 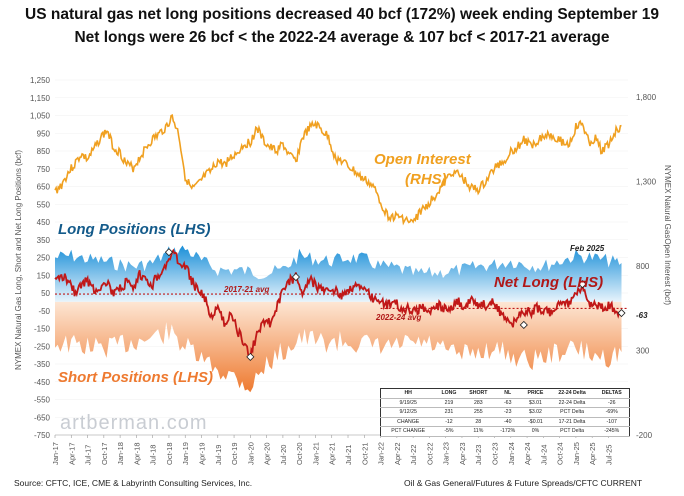 What do you see at coordinates (511, 453) in the screenshot?
I see `x-tick-label: Jan-24` at bounding box center [511, 453].